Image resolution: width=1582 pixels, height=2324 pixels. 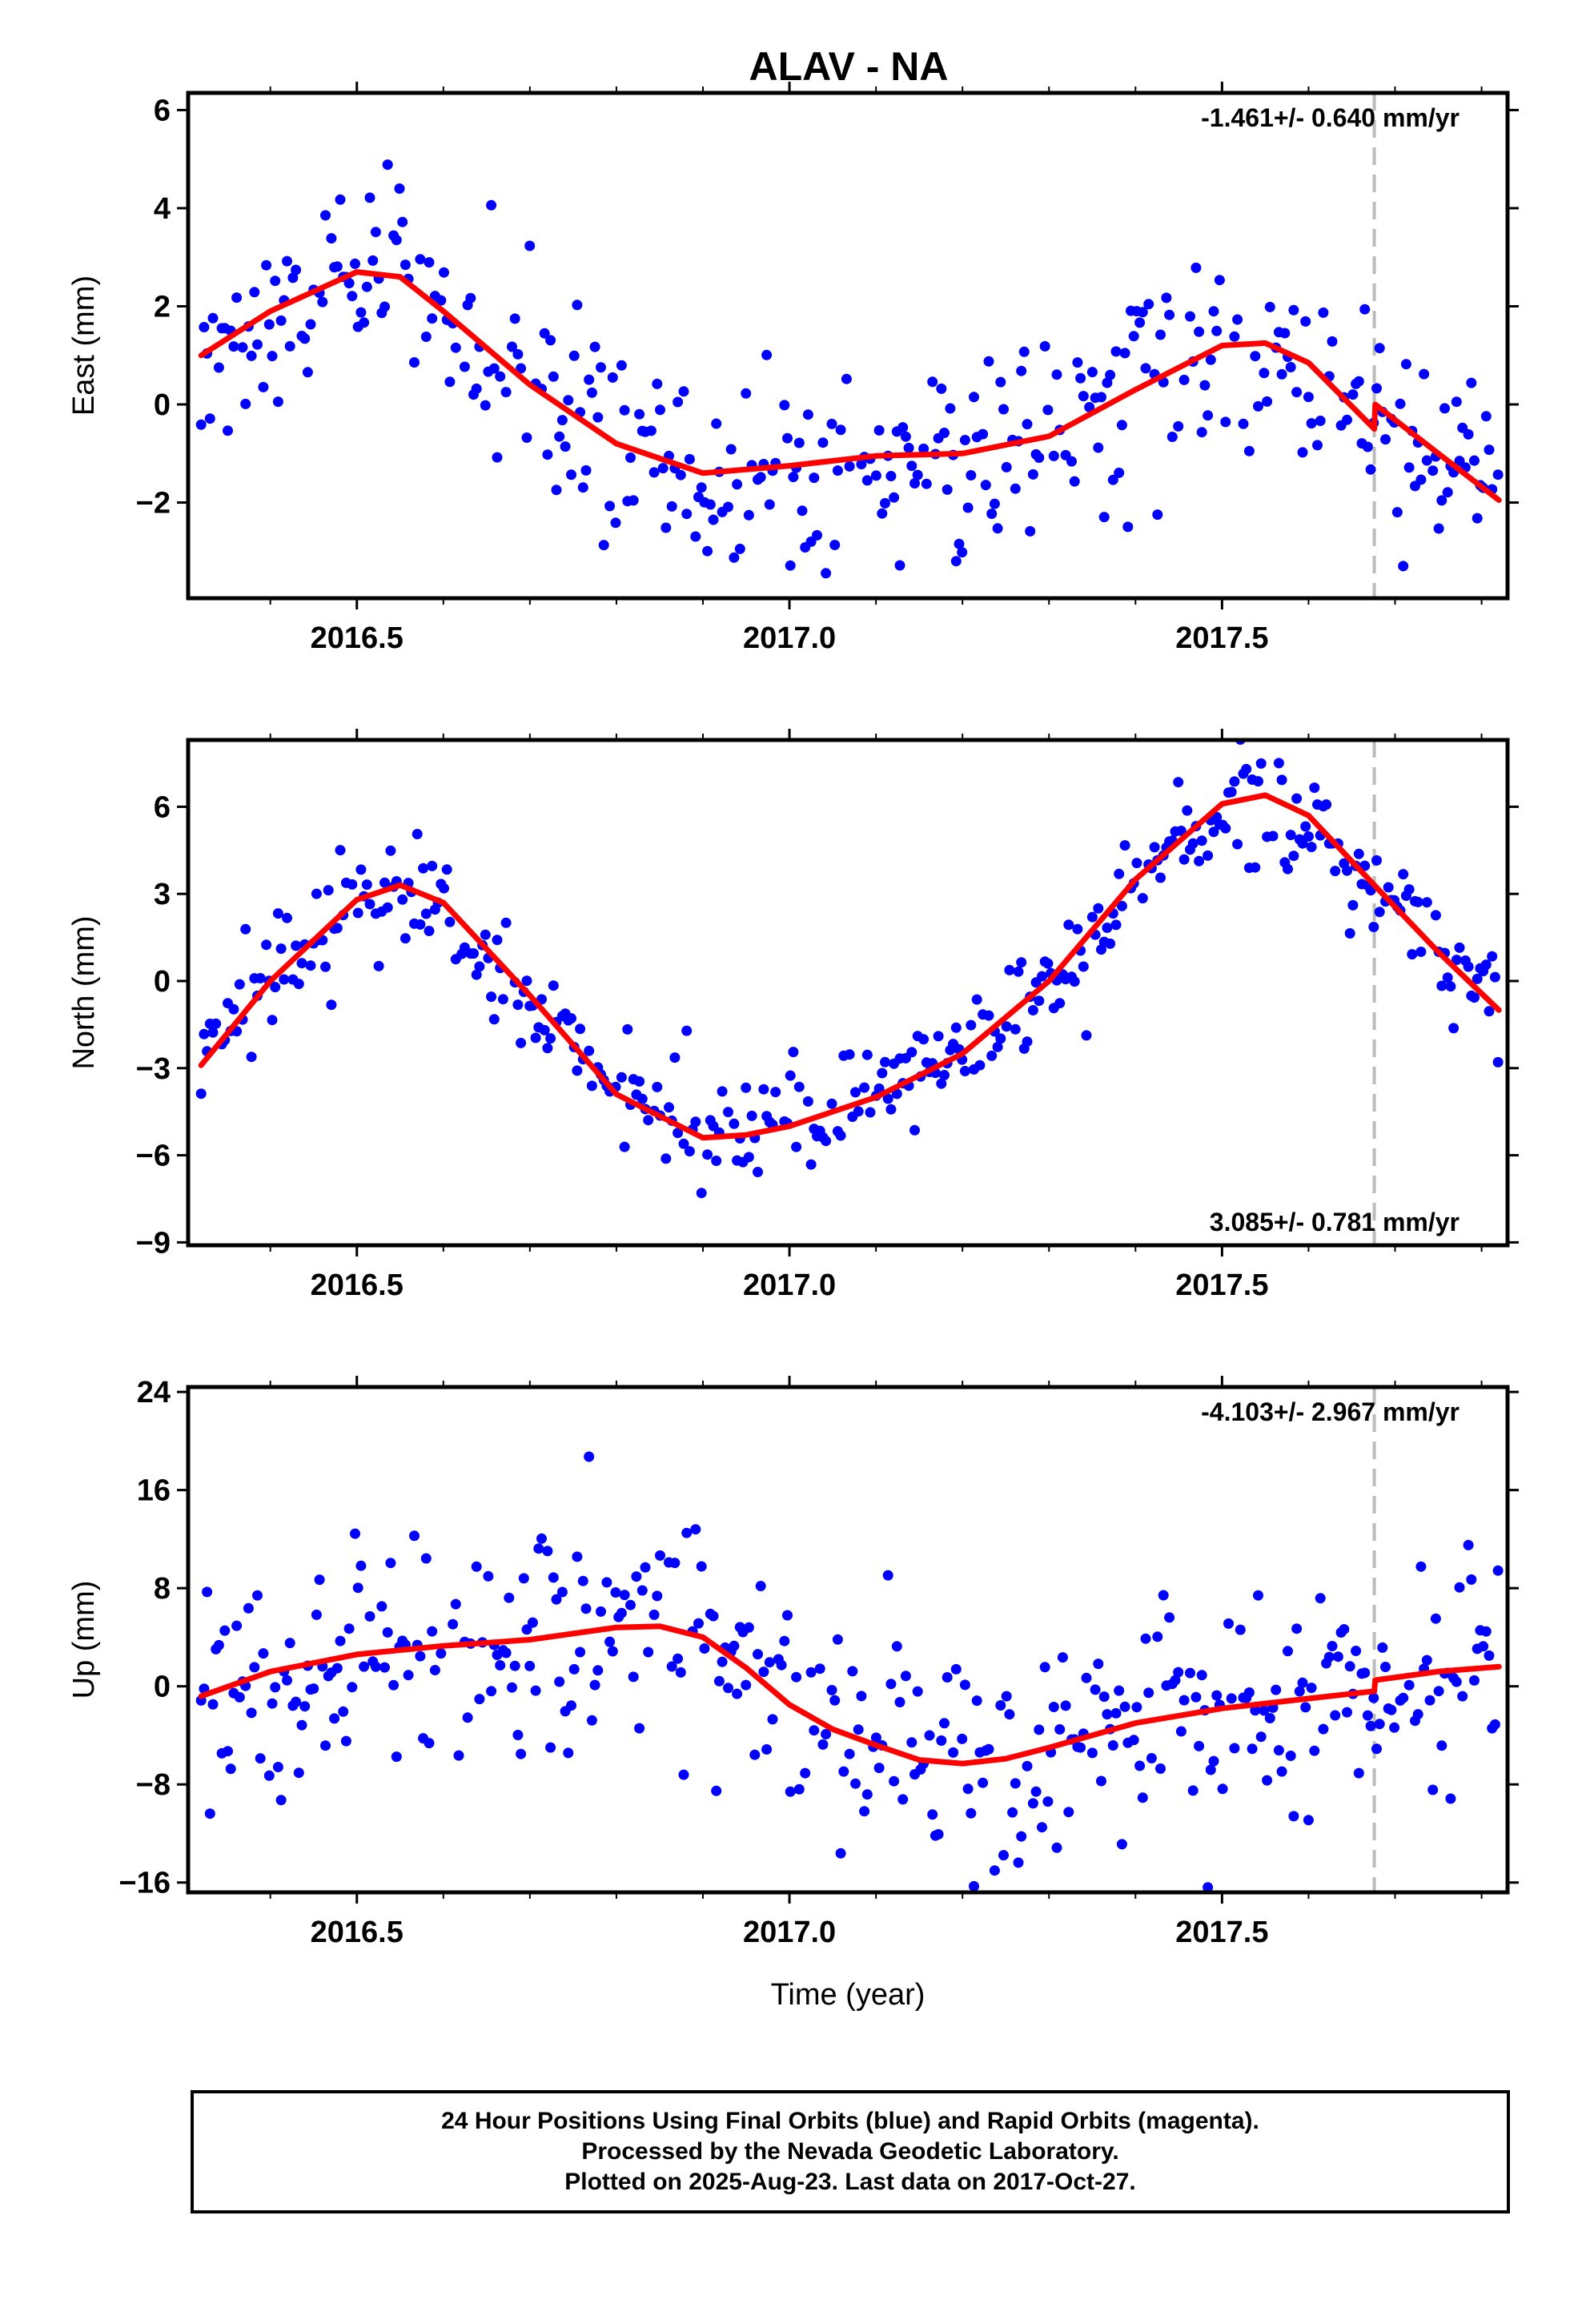 I want to click on y-tick-label: −6, so click(x=154, y=1156).